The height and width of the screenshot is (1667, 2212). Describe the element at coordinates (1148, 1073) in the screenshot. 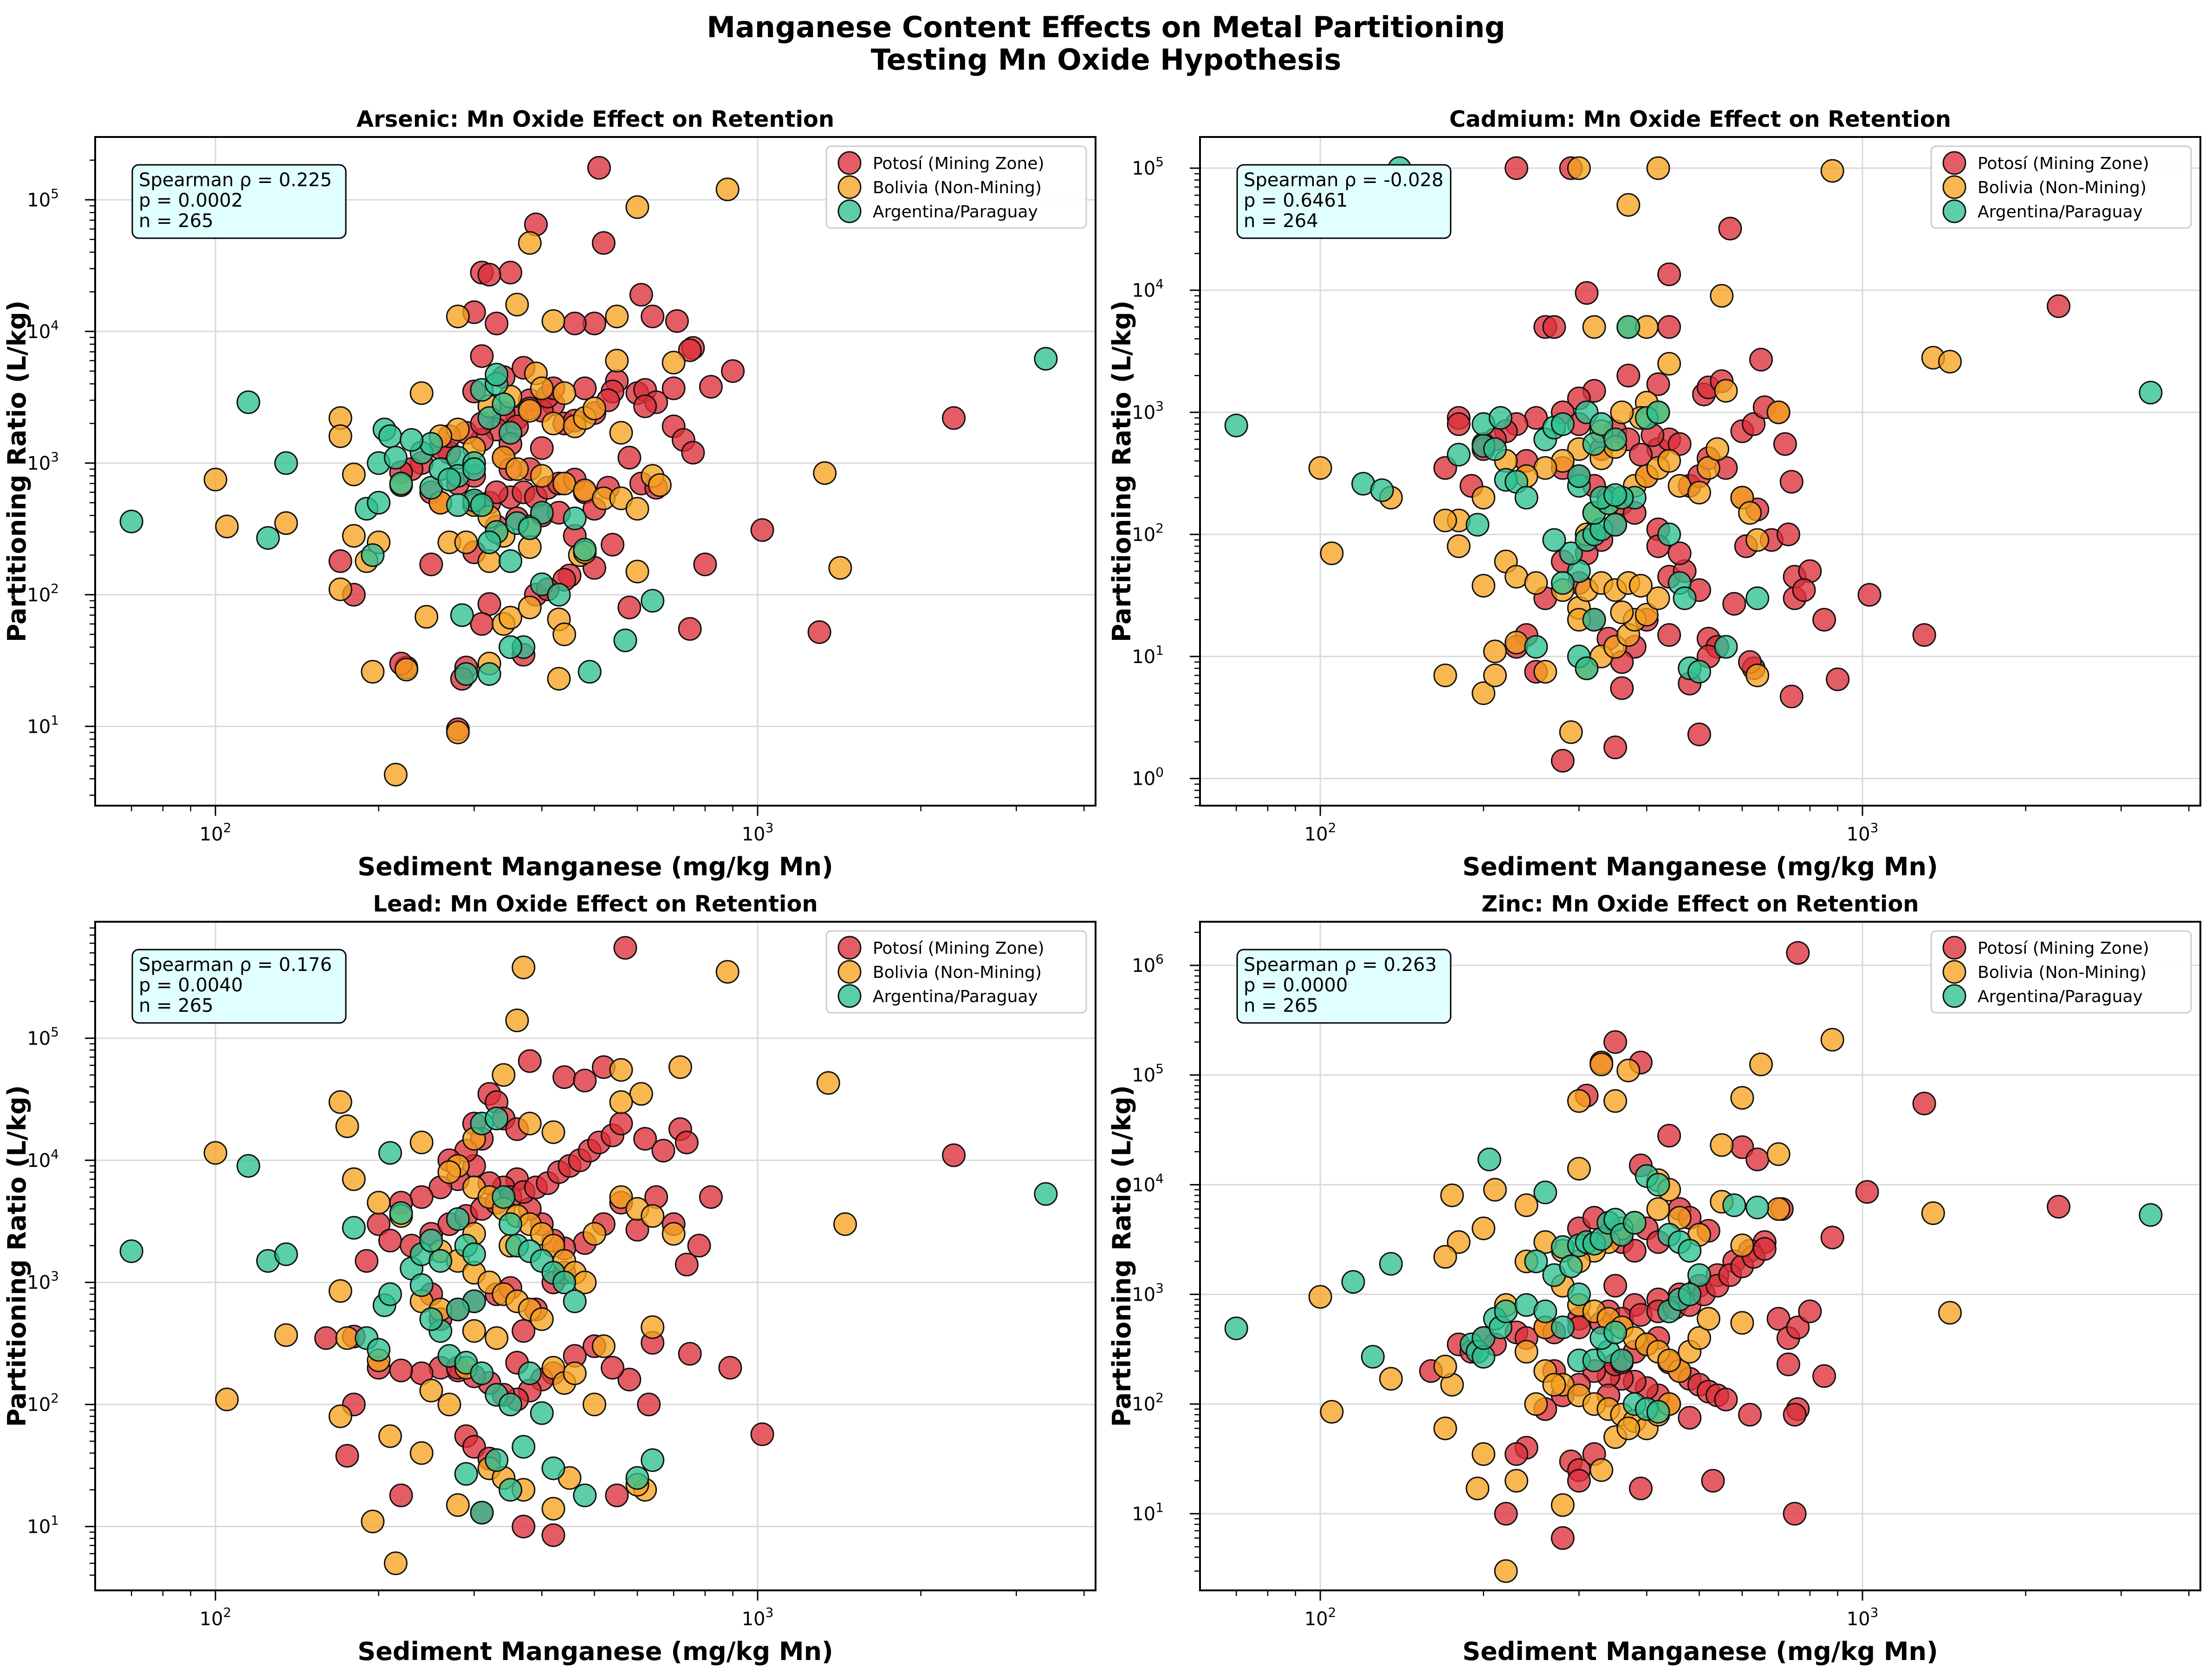

I see `y-tick-label: 10⁵` at that location.